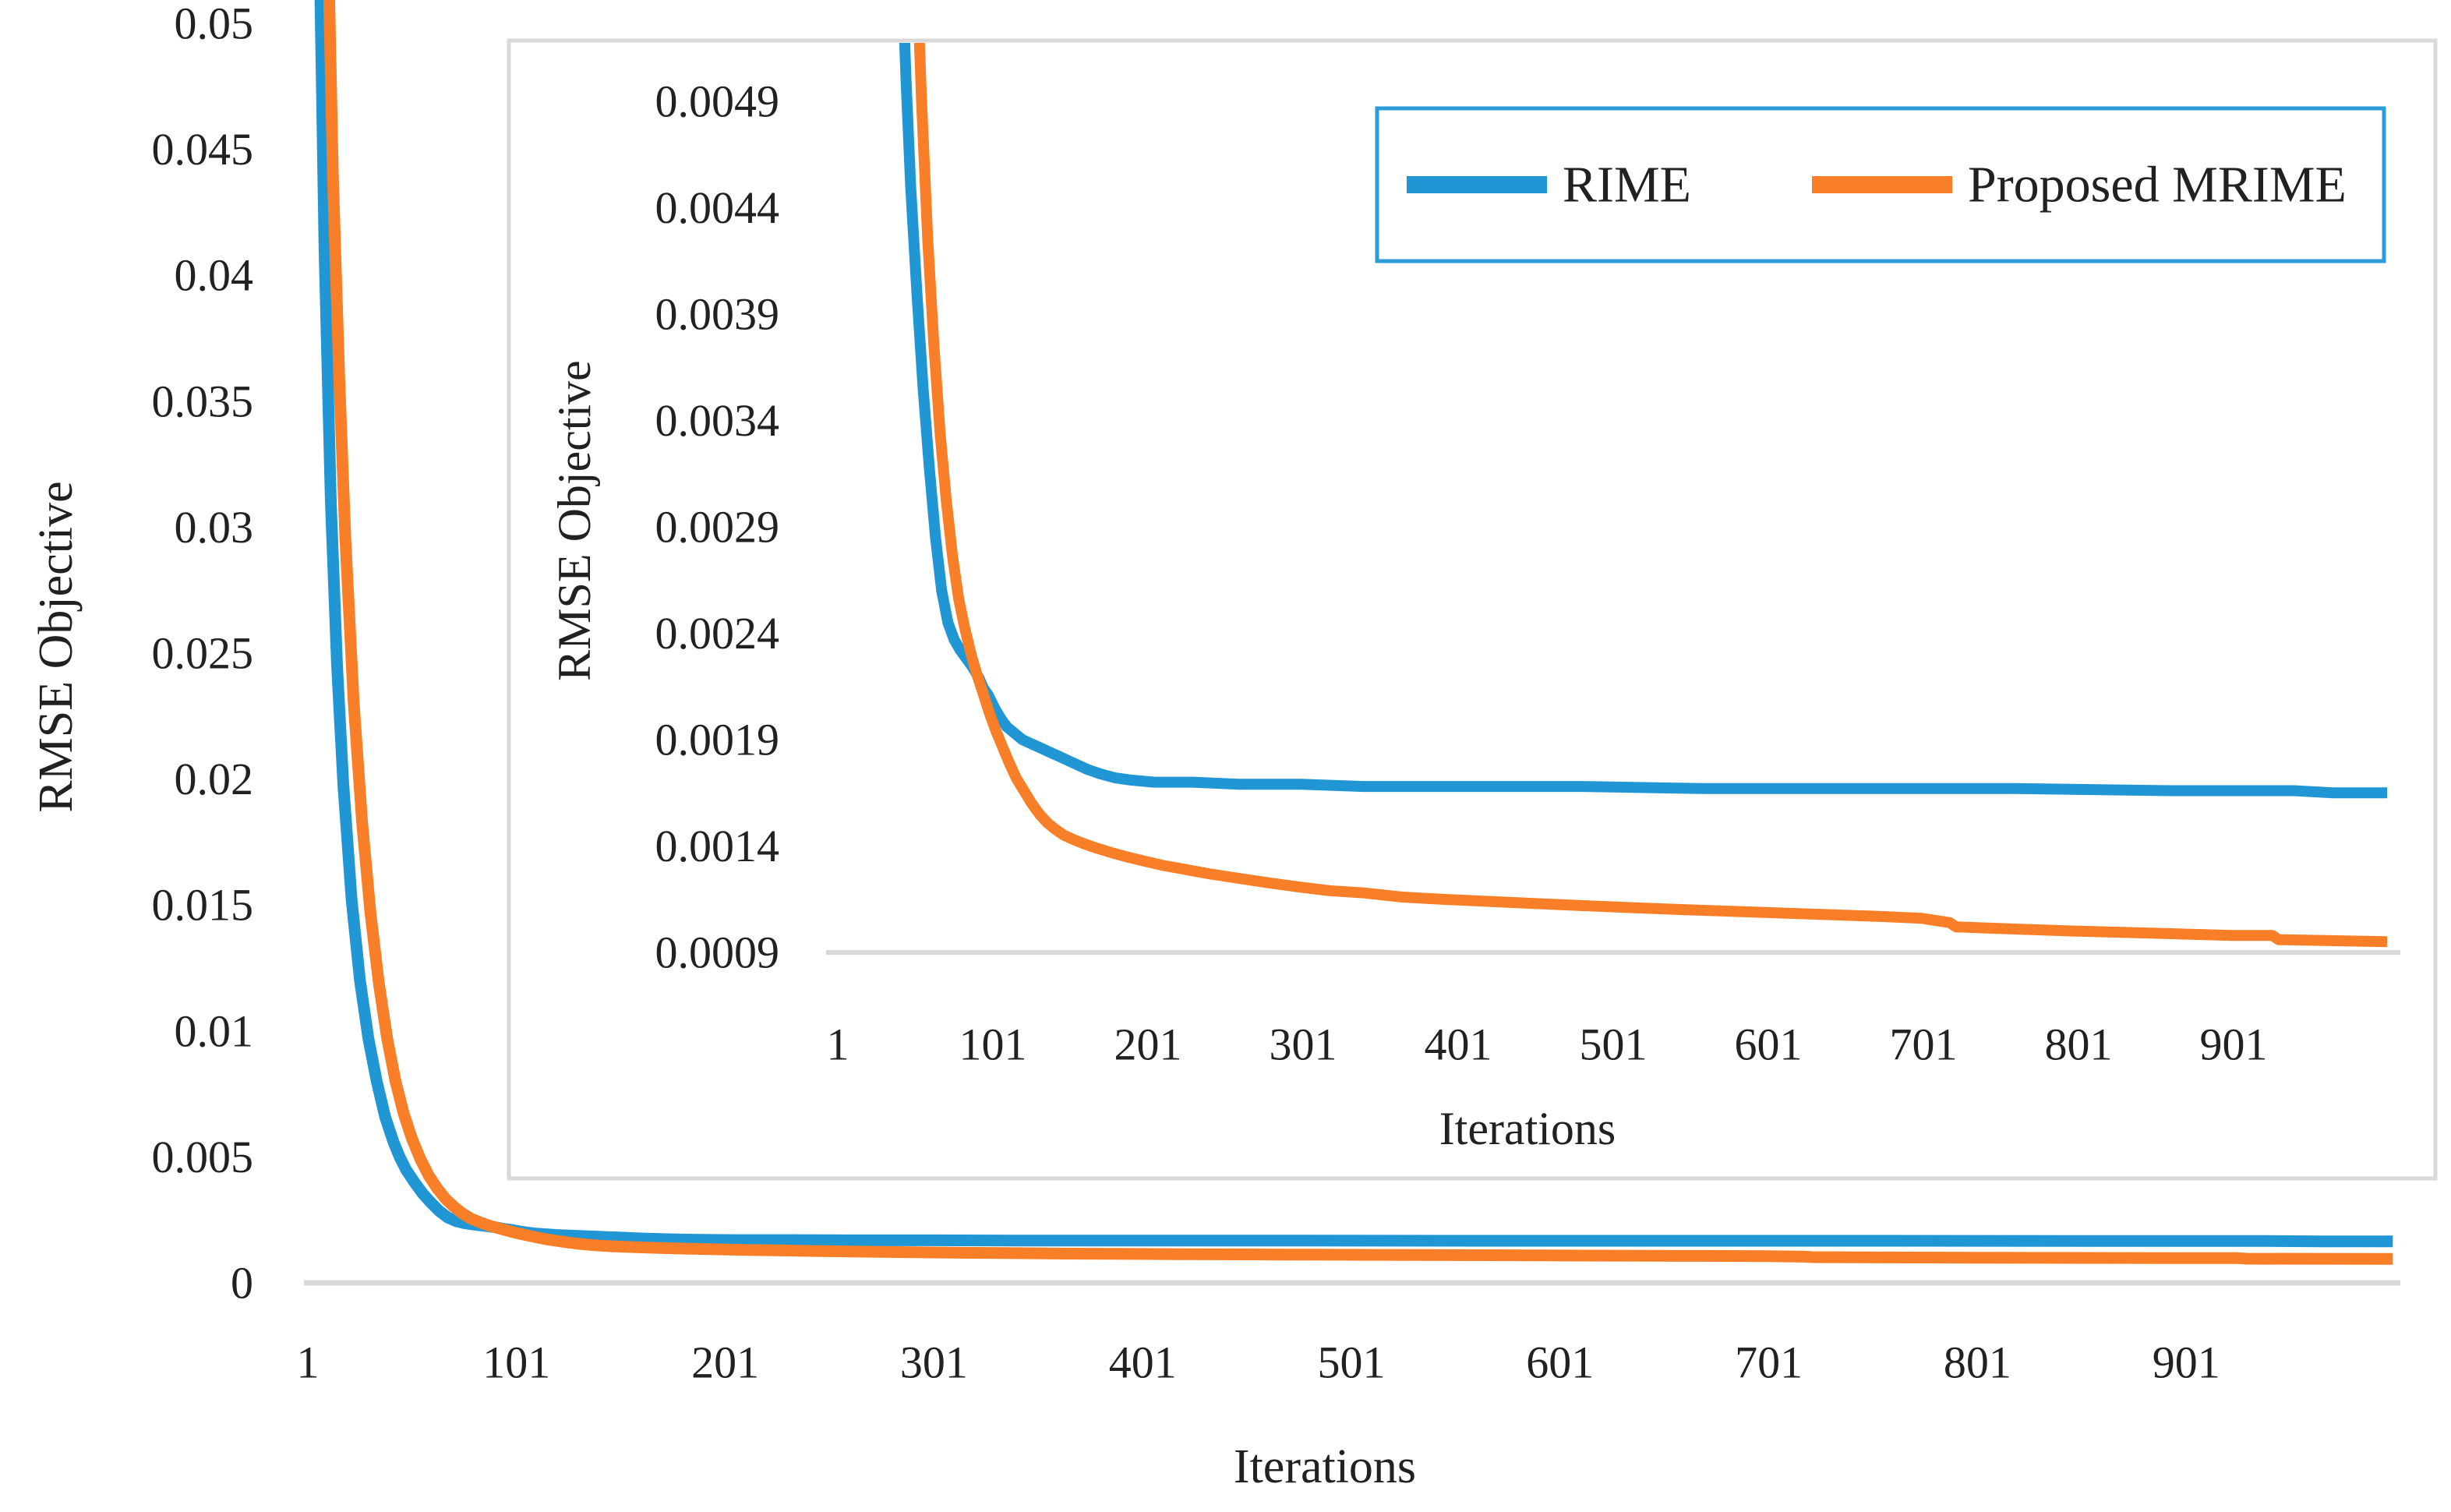 This screenshot has height=1512, width=2451. I want to click on main-x-tick-label: 1, so click(309, 1362).